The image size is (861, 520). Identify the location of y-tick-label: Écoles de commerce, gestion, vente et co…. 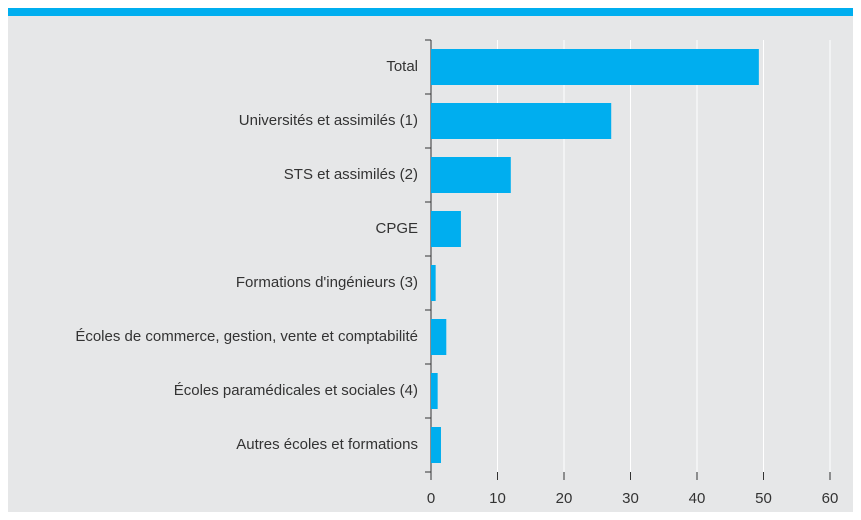
(246, 336).